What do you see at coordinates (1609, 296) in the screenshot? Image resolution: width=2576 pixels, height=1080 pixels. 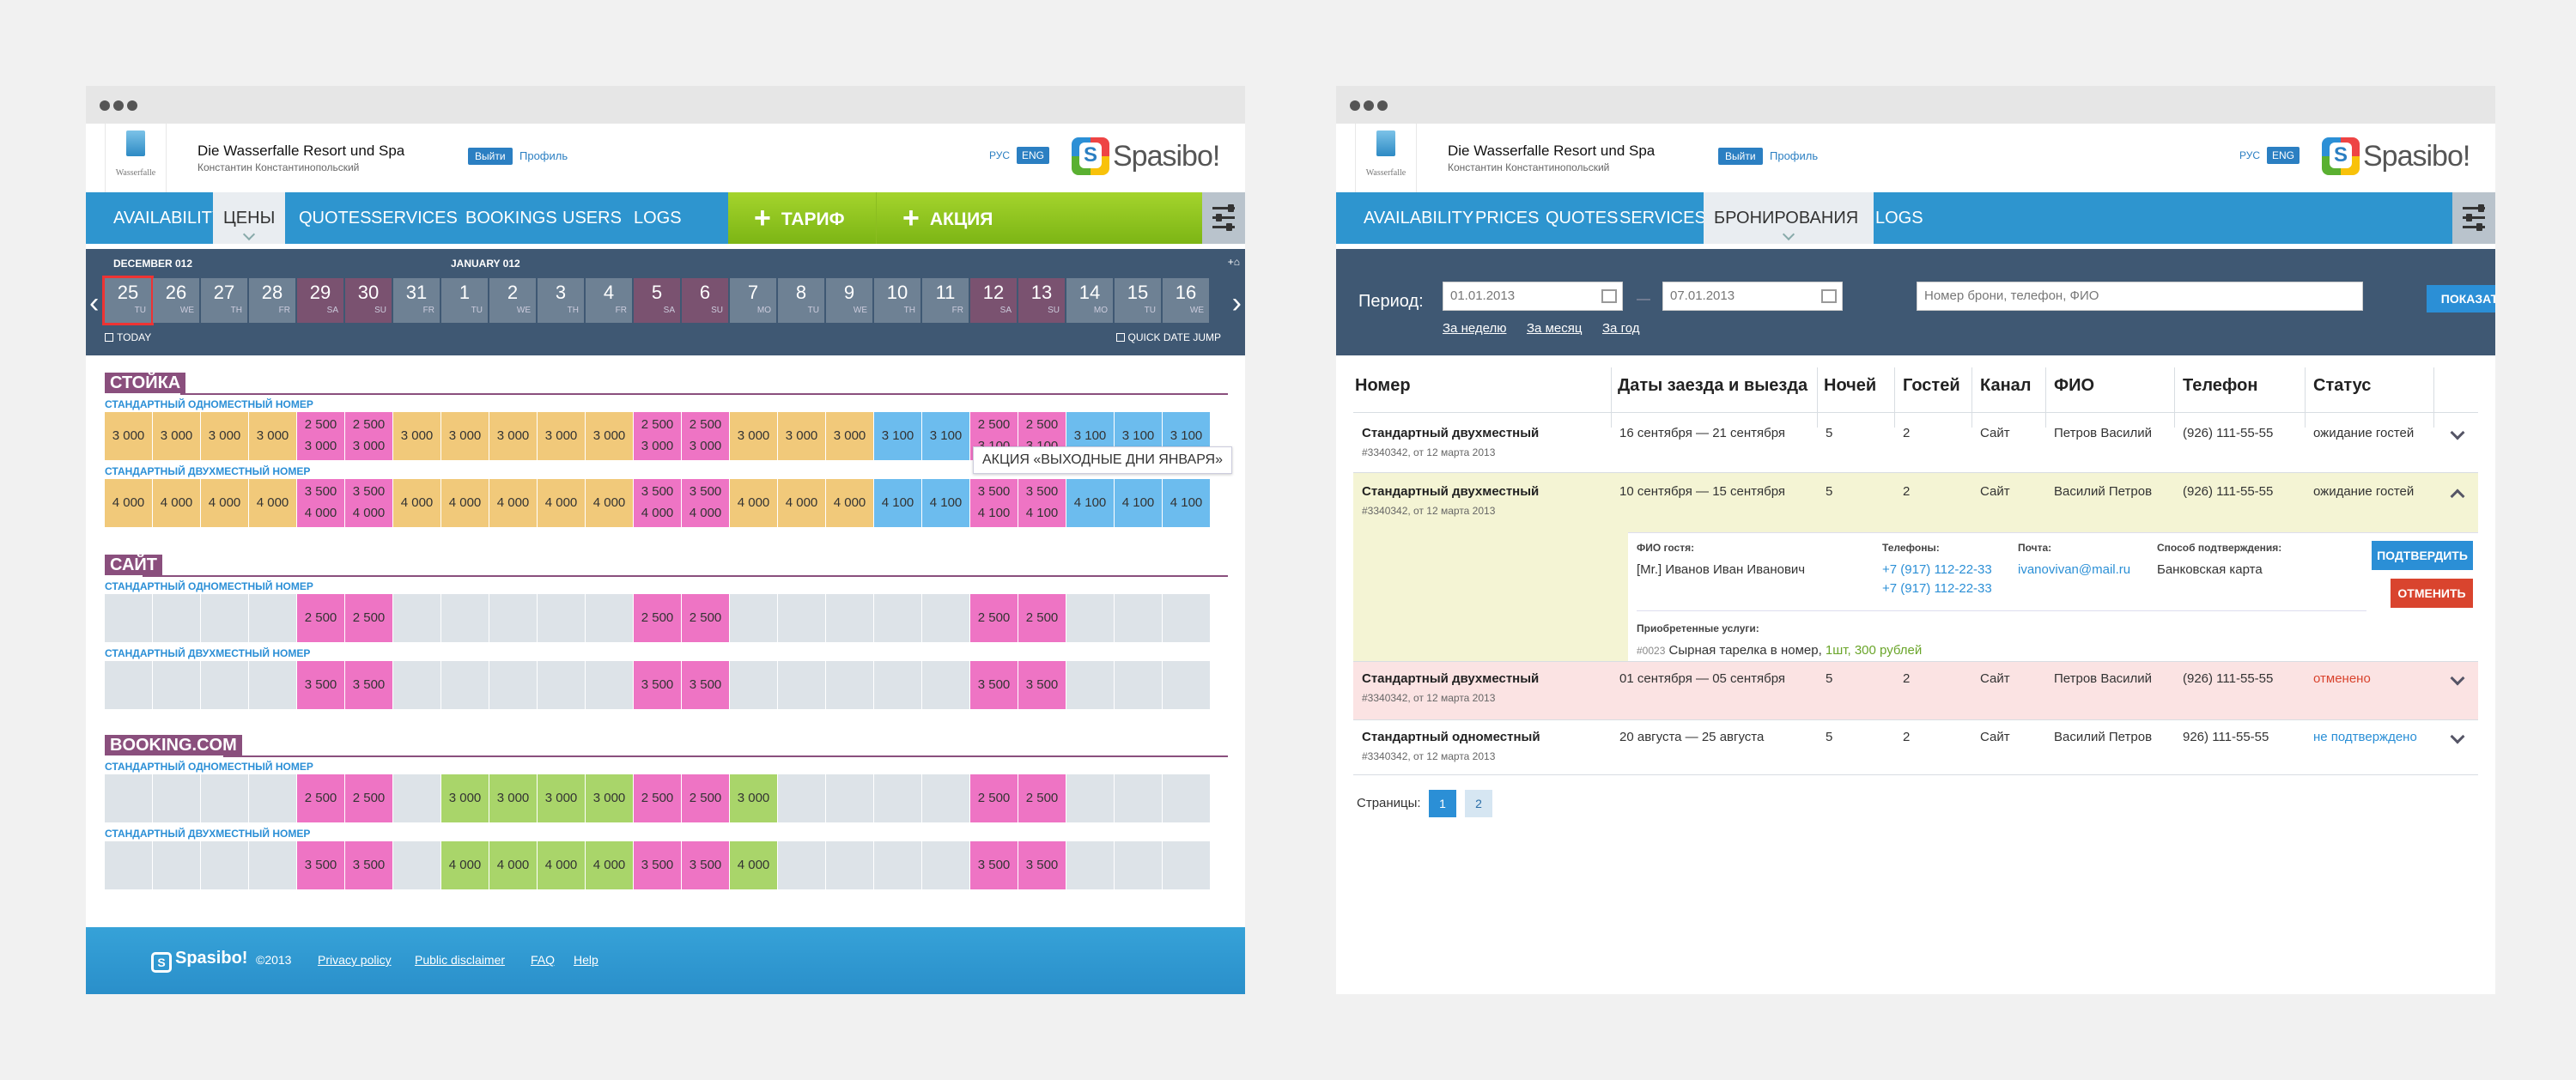 I see `calendar-icon` at bounding box center [1609, 296].